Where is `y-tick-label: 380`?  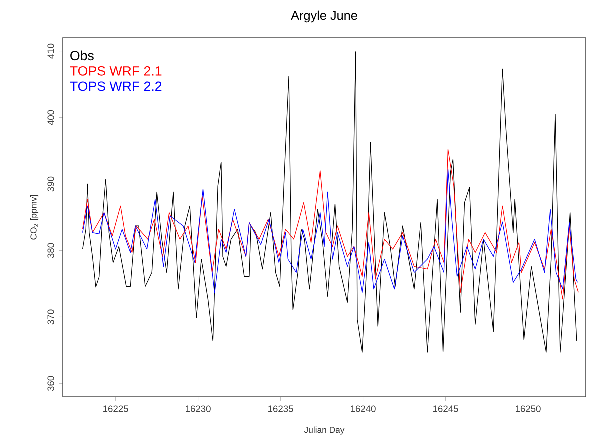 y-tick-label: 380 is located at coordinates (51, 250).